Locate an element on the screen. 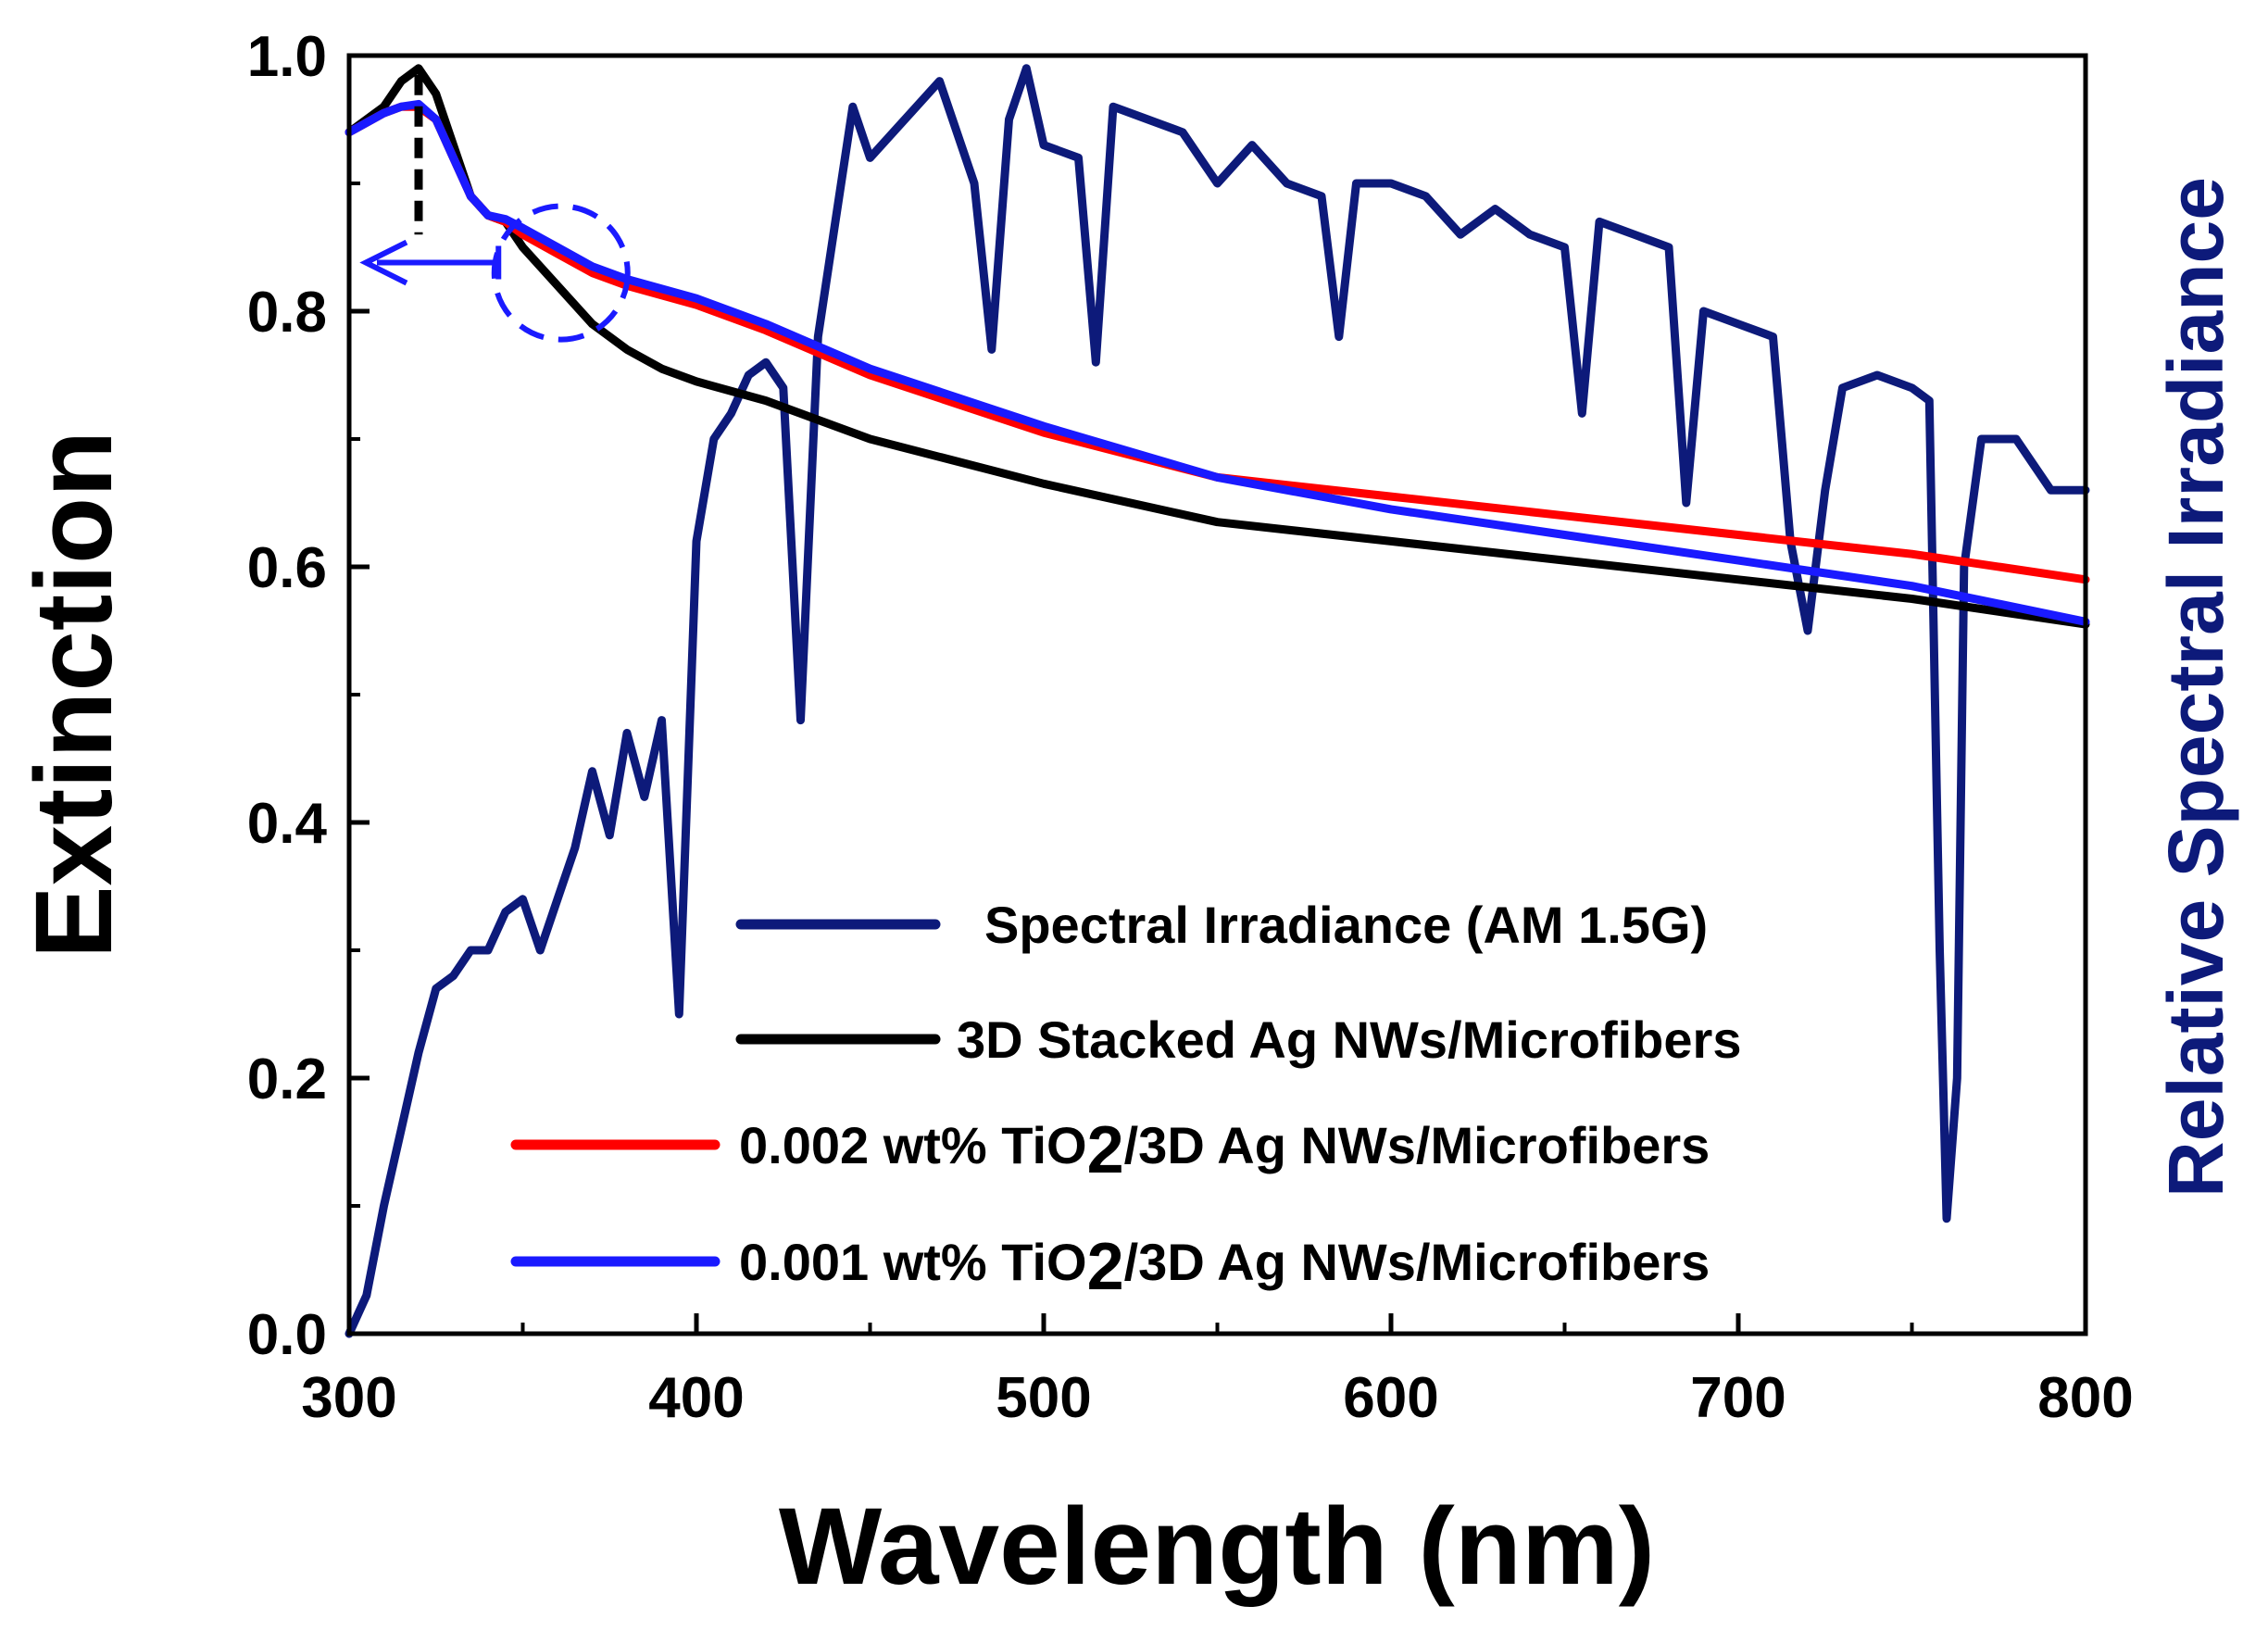 The width and height of the screenshot is (2268, 1631). annotation-layer is located at coordinates (495, 208).